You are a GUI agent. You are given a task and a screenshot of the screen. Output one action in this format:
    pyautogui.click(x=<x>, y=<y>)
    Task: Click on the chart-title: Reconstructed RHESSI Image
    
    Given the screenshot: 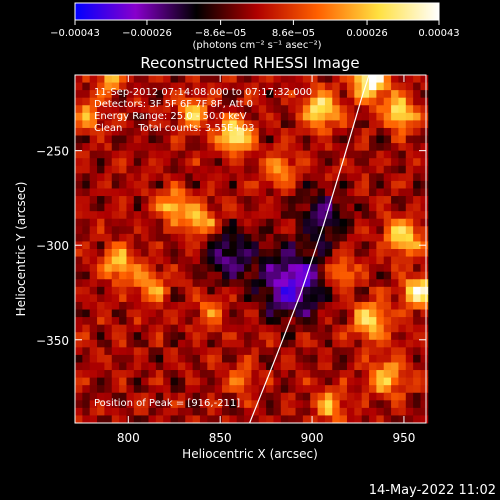 What is the action you would take?
    pyautogui.click(x=249, y=63)
    